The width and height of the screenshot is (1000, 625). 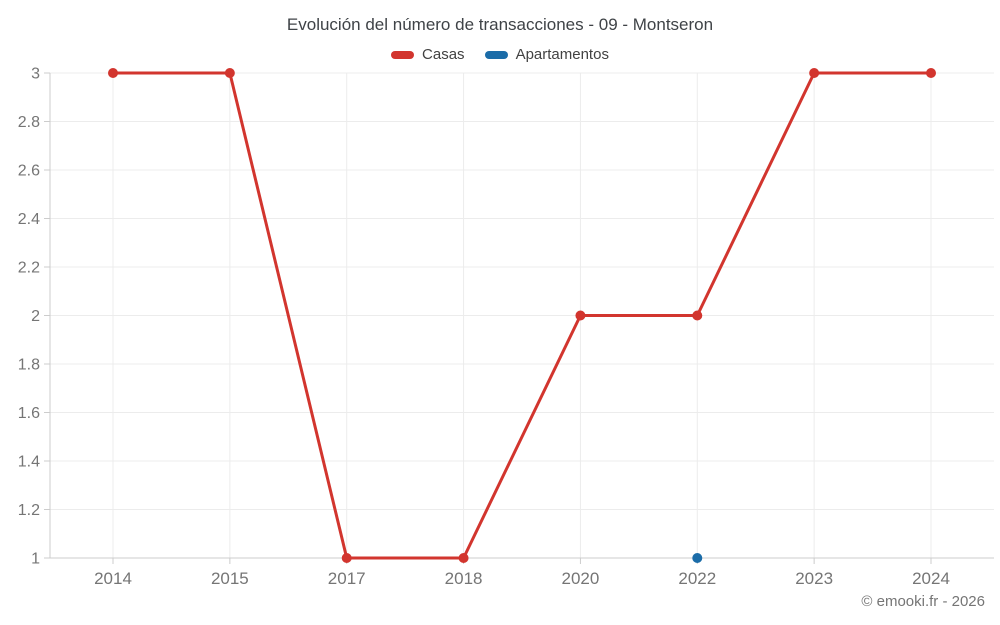 What do you see at coordinates (29, 413) in the screenshot?
I see `y-tick-label: 1.6` at bounding box center [29, 413].